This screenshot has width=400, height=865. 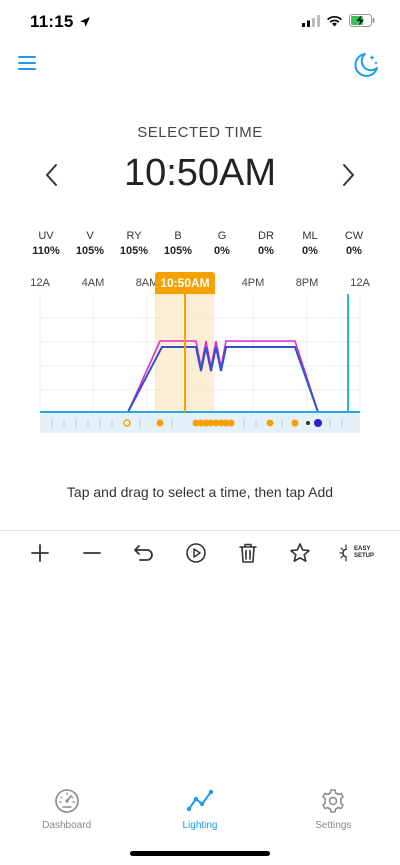 I want to click on menu-icon, so click(x=27, y=63).